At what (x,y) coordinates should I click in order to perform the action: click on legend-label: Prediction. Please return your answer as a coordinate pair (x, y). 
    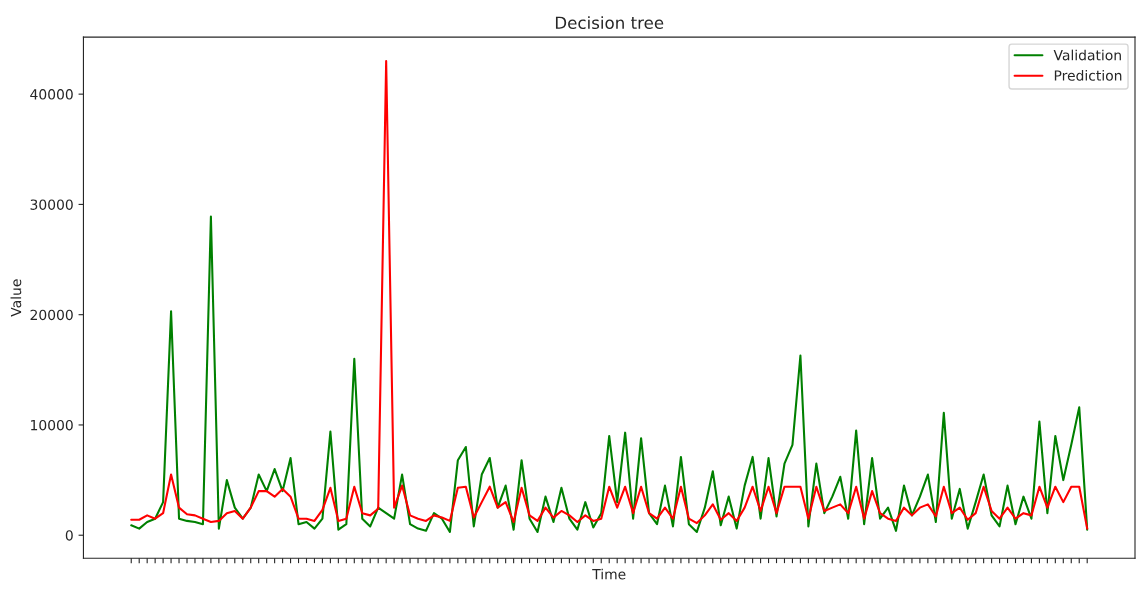
    Looking at the image, I should click on (1088, 75).